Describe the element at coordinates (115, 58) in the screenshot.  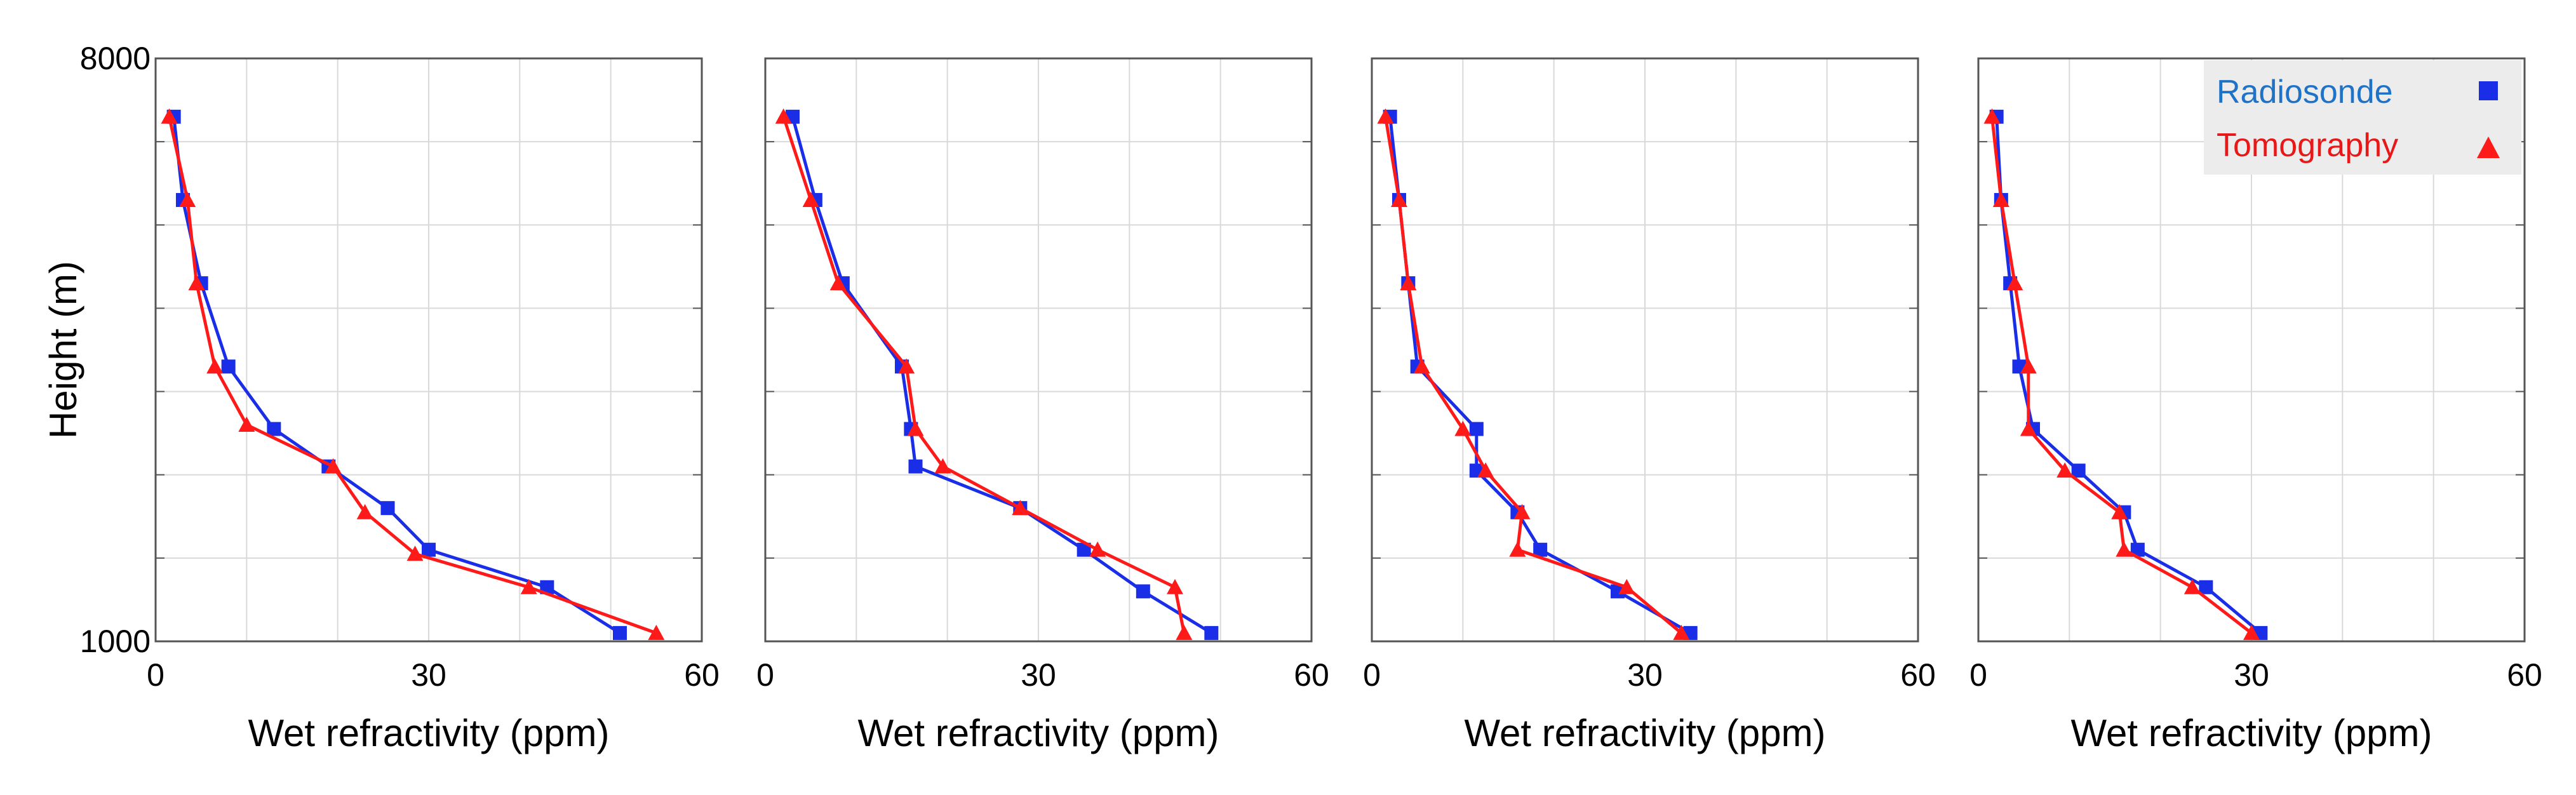
I see `y-tick-label: 8000` at that location.